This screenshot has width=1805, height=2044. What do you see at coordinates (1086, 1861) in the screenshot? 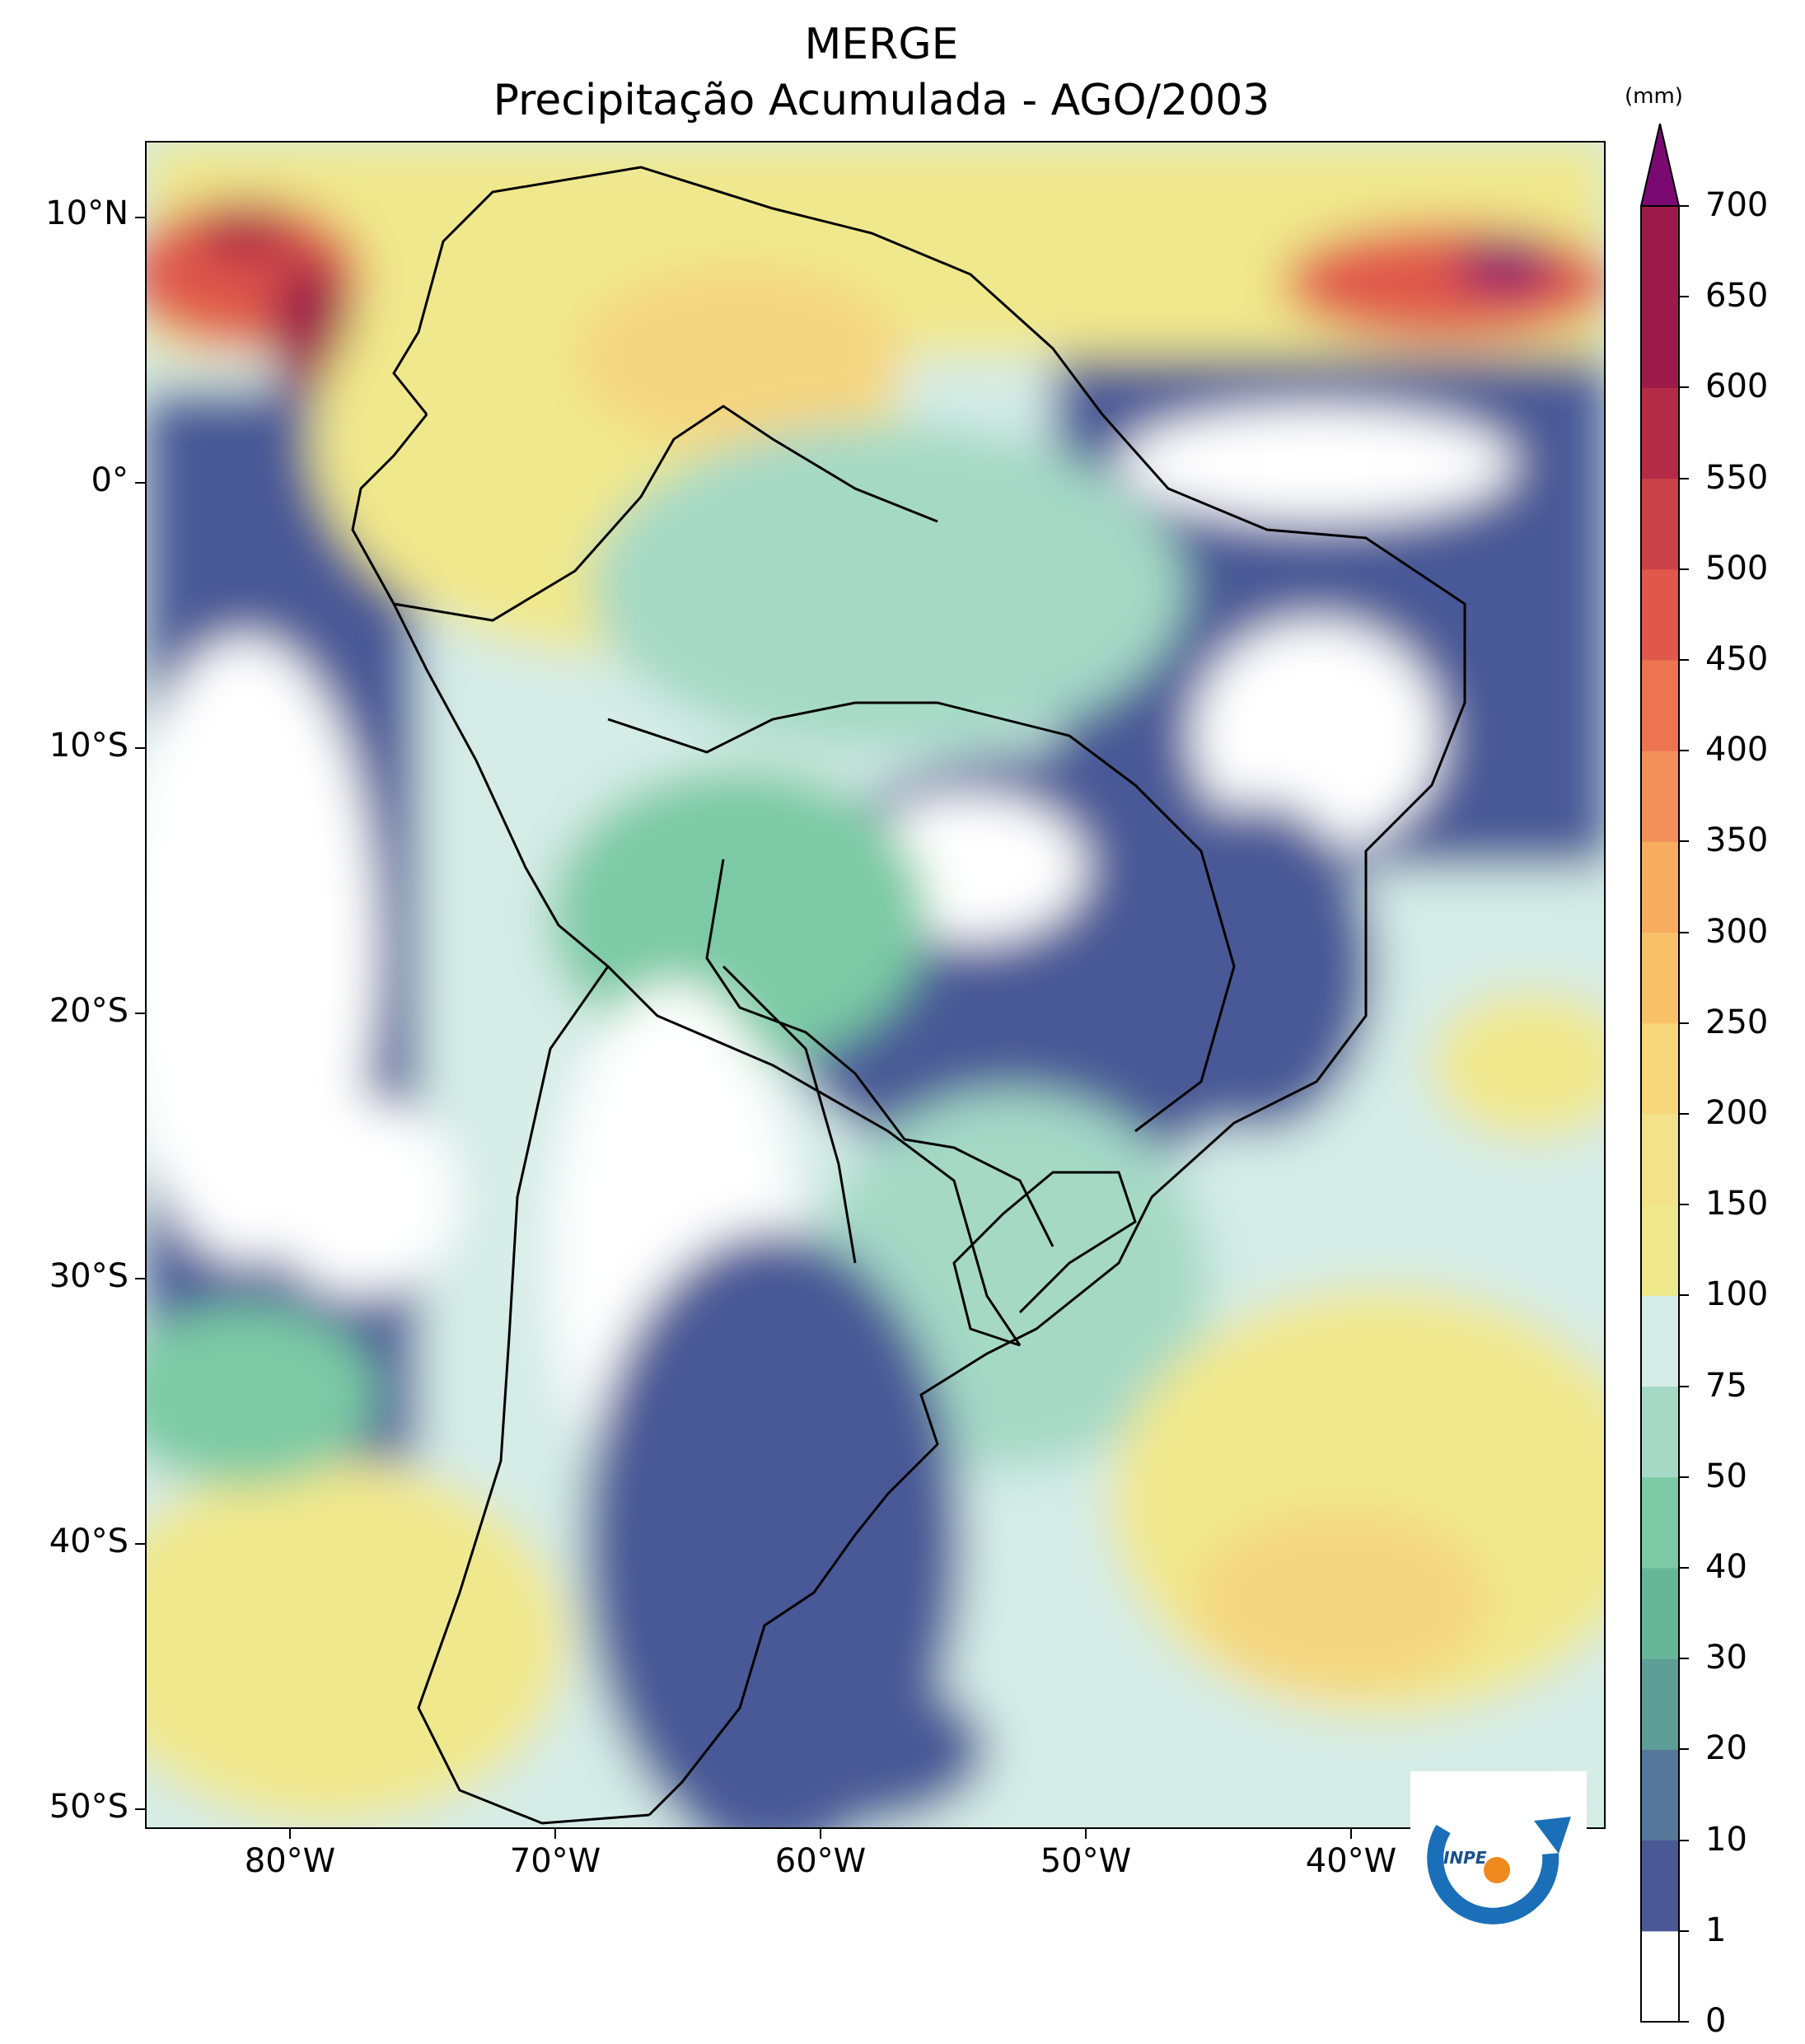
I see `lon-label: 50°W` at bounding box center [1086, 1861].